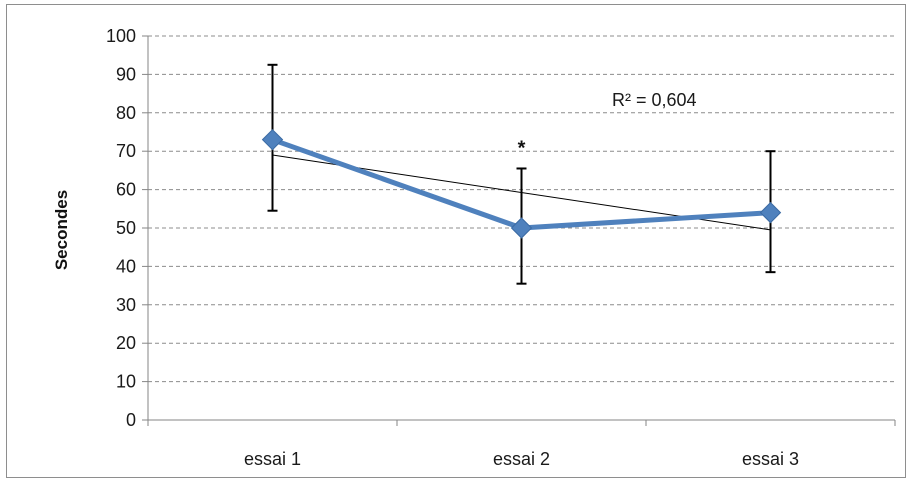 This screenshot has width=912, height=484. I want to click on y-tick-label: 50, so click(126, 228).